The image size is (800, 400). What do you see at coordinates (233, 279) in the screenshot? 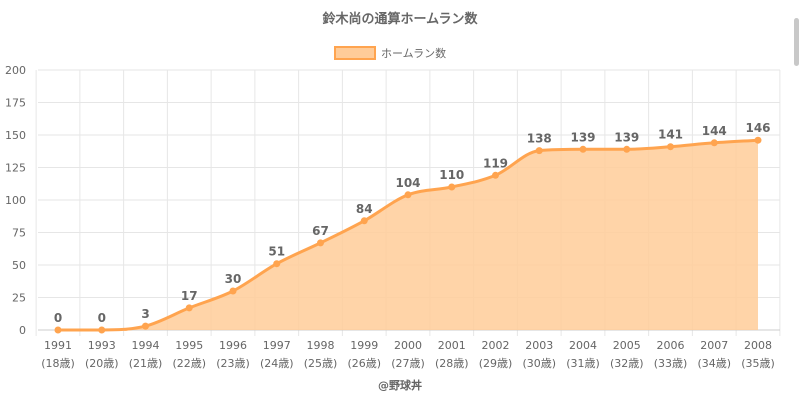
I see `data-label: 30` at bounding box center [233, 279].